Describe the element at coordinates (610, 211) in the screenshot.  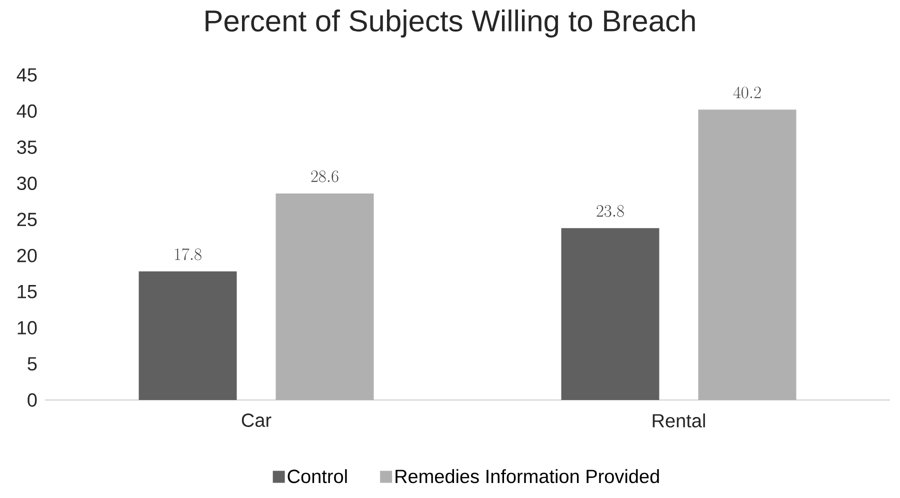
I see `data-label: 23.8` at that location.